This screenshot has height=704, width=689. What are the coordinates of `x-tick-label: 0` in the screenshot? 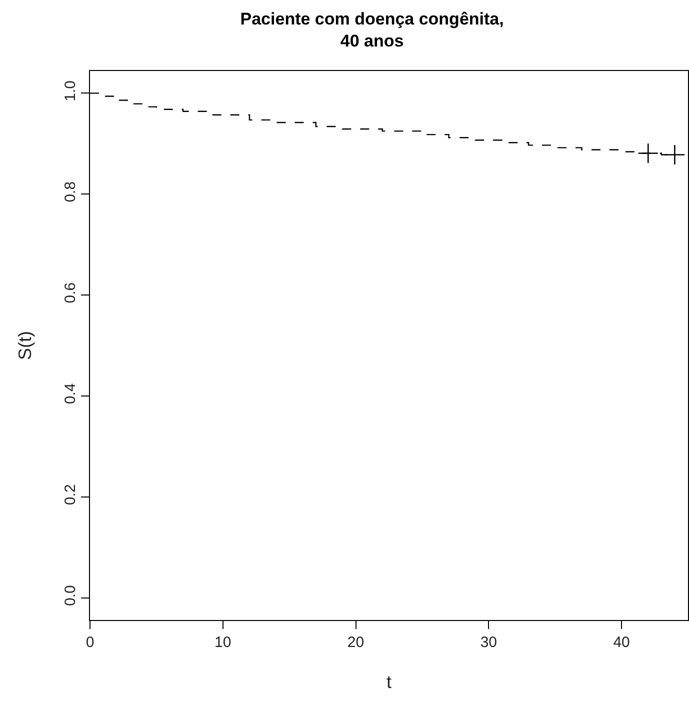 It's located at (90, 642).